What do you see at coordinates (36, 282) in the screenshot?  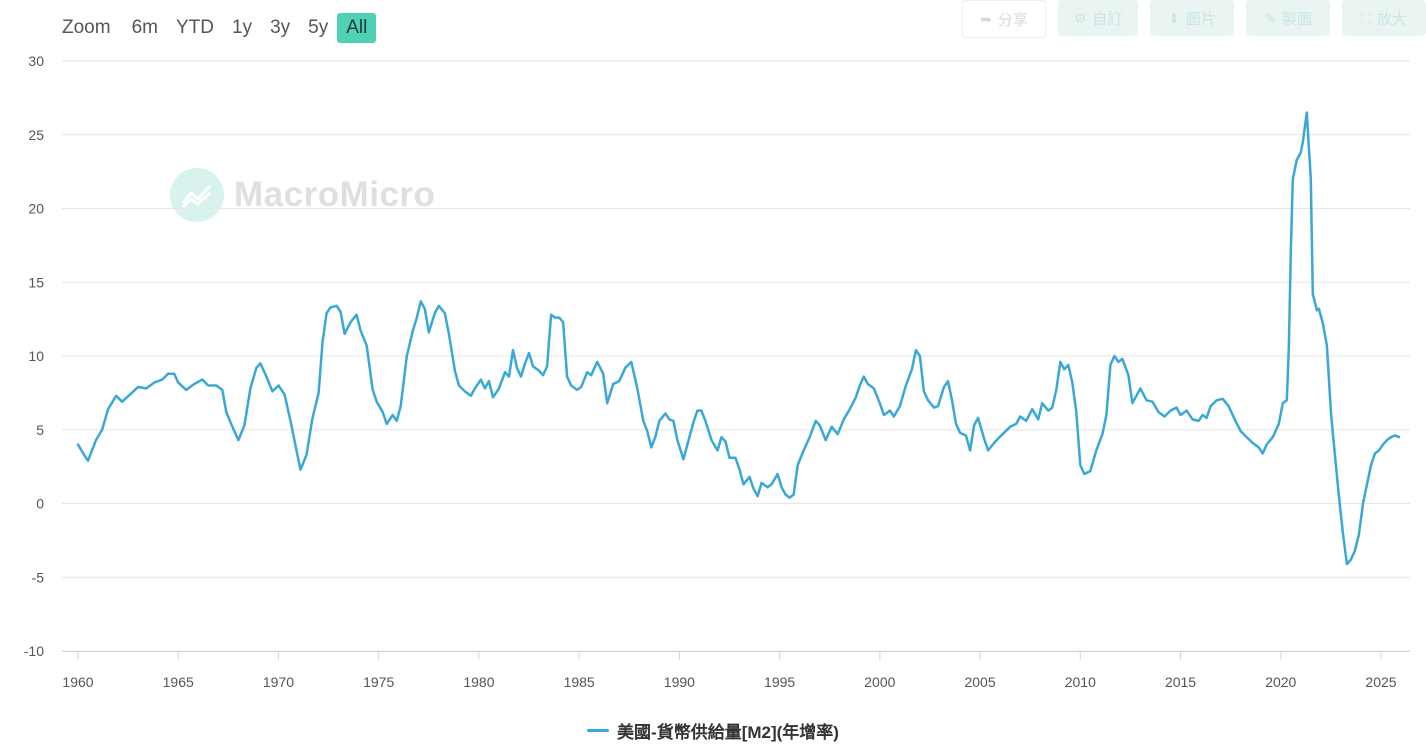 I see `y-tick-label: 15` at bounding box center [36, 282].